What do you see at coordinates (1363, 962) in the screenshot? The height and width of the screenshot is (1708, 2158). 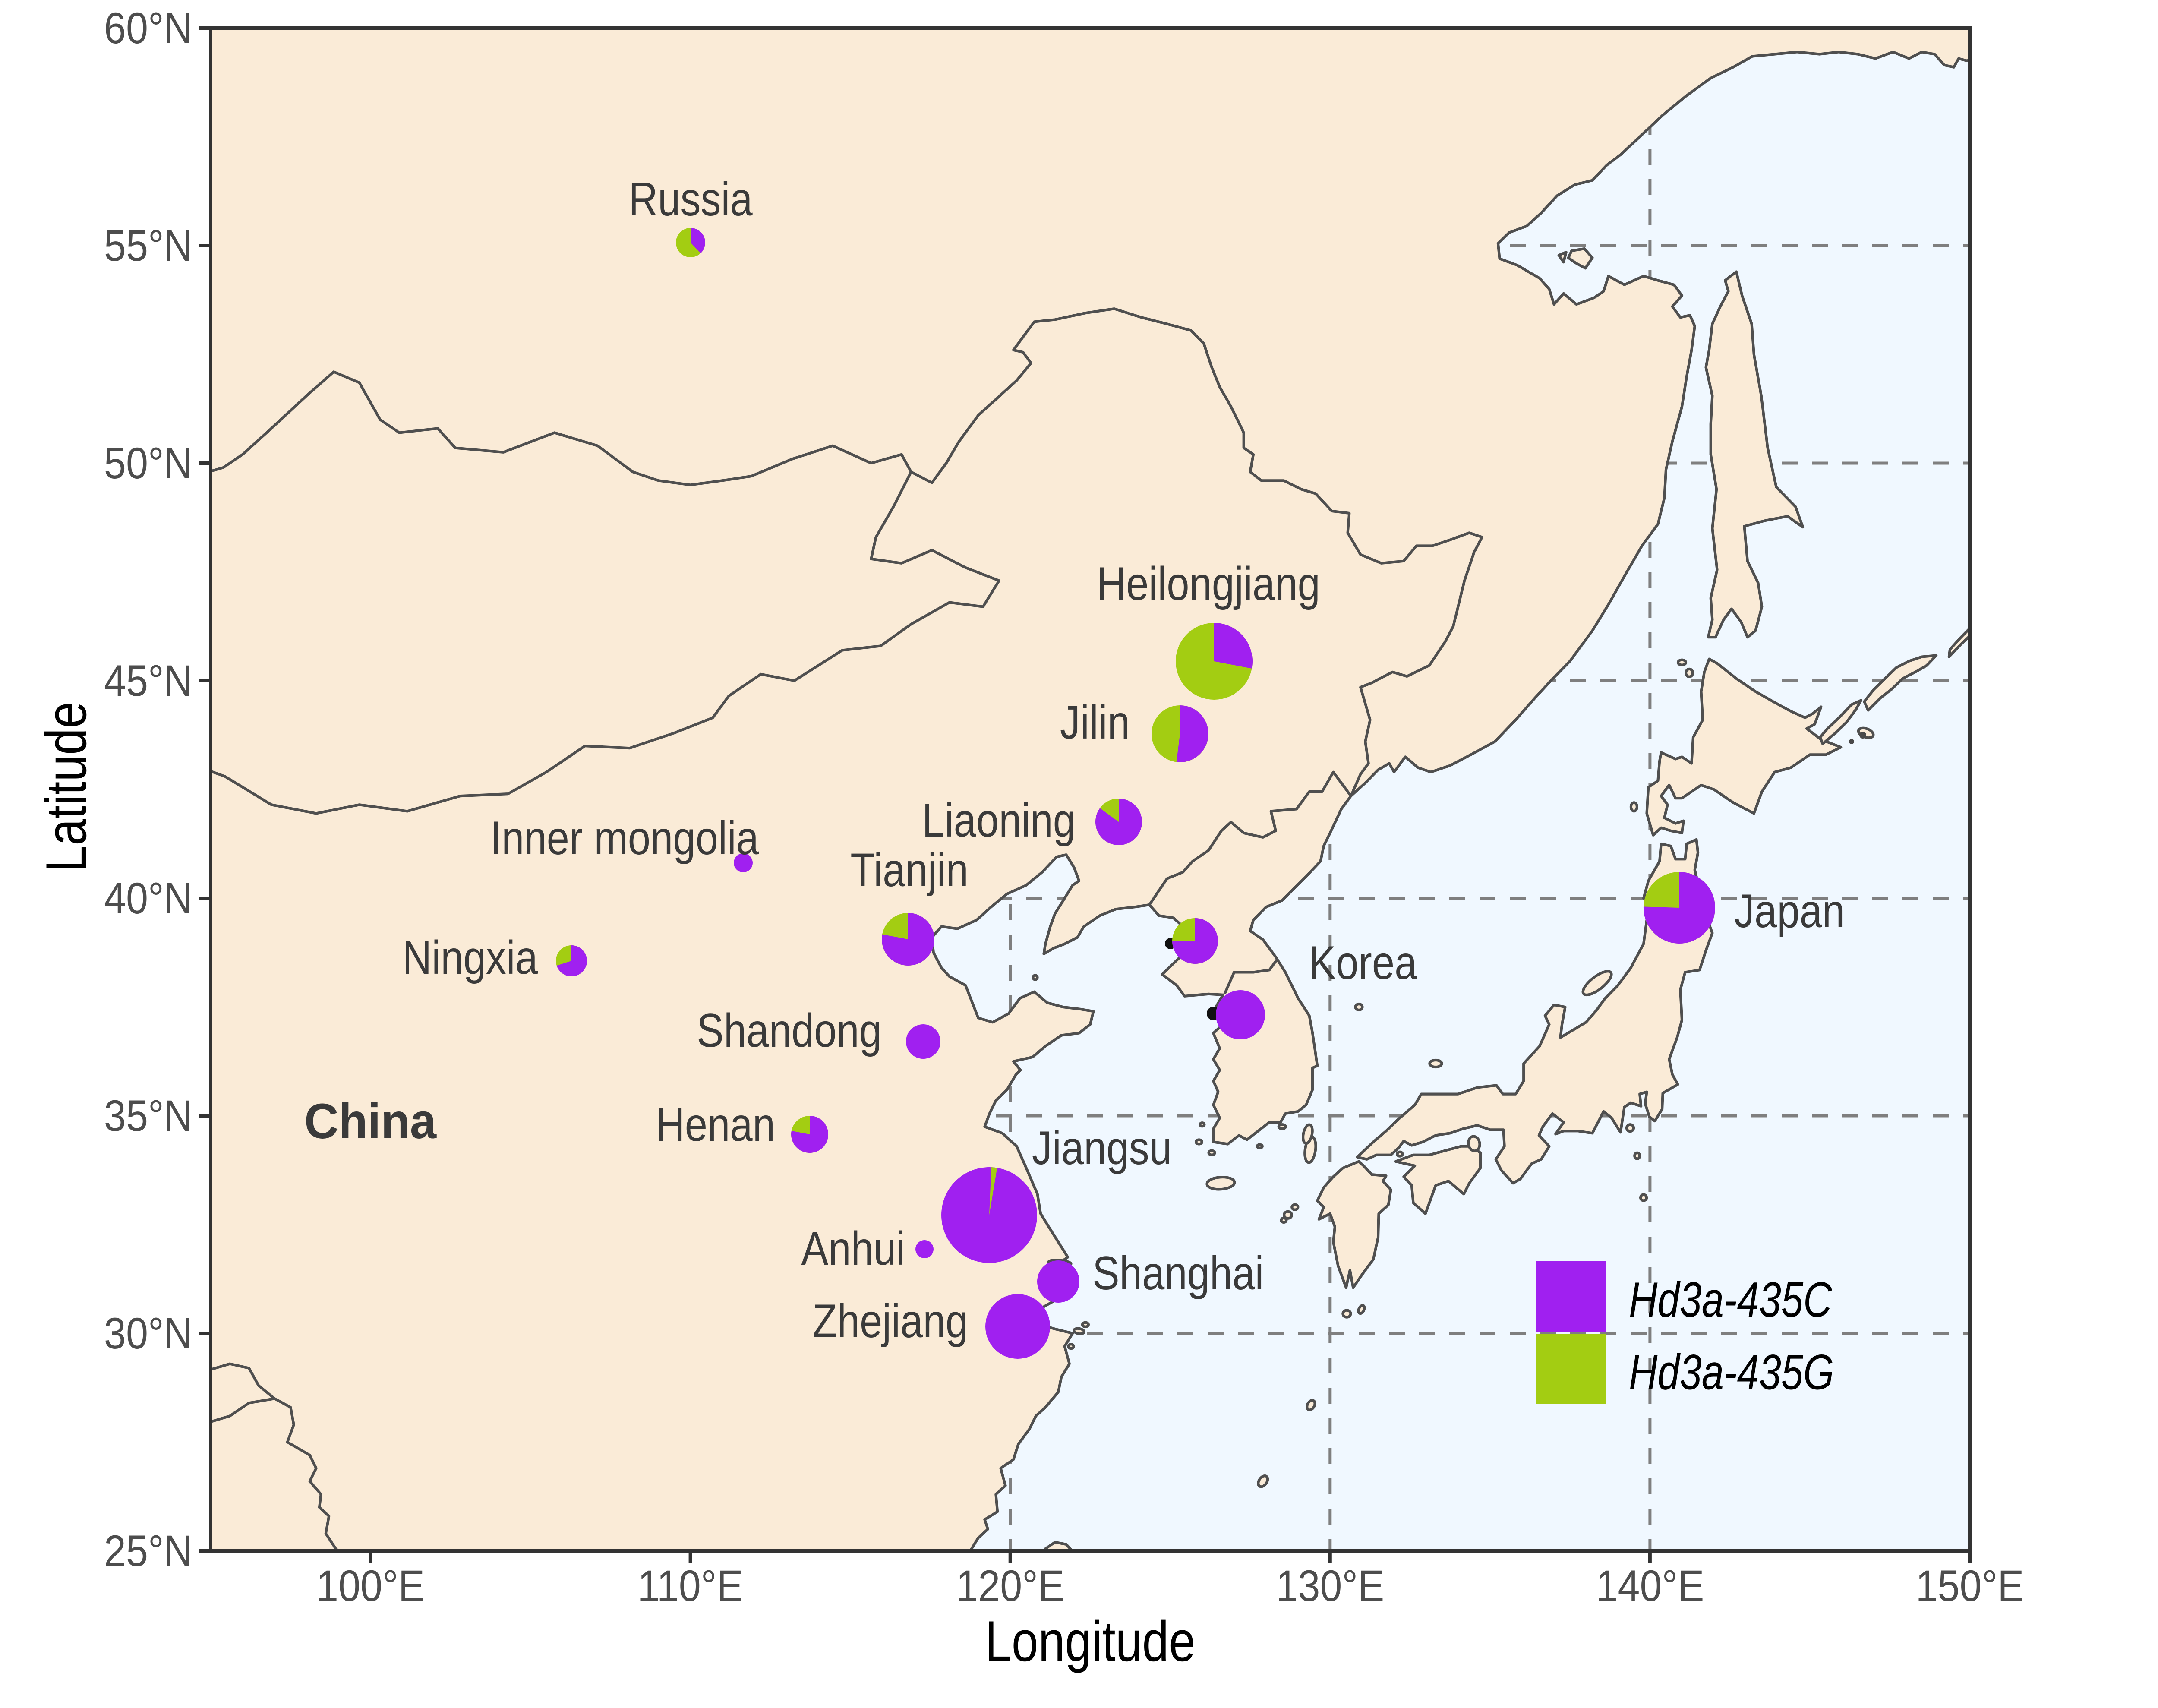 I see `svg-text: Korea` at bounding box center [1363, 962].